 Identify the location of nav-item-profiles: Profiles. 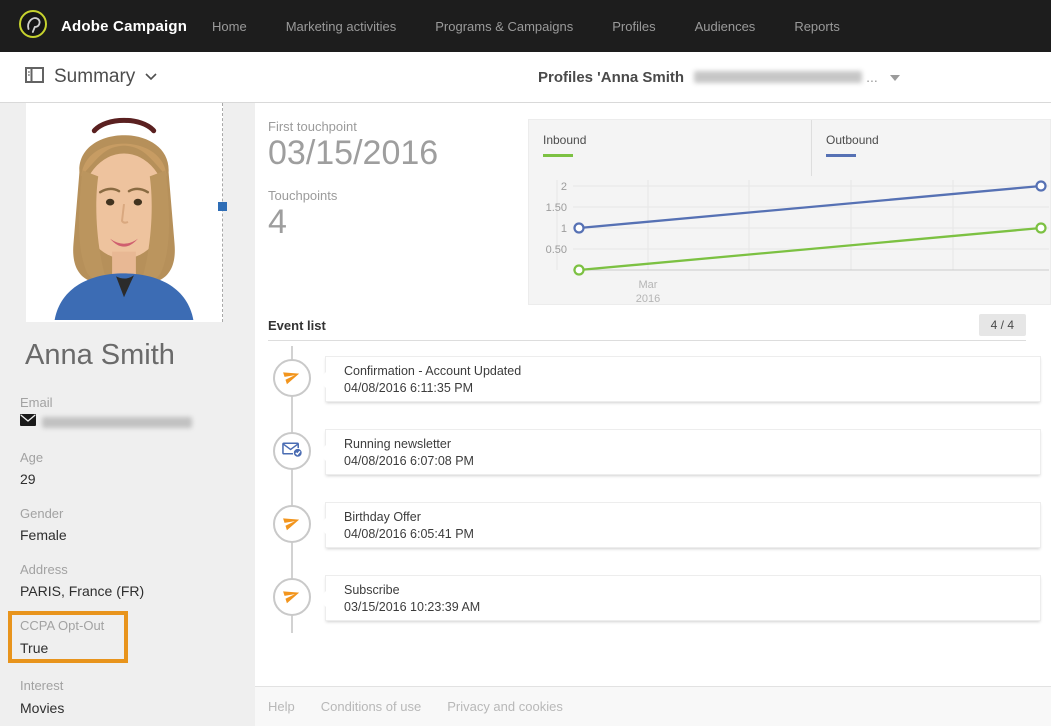
(634, 26).